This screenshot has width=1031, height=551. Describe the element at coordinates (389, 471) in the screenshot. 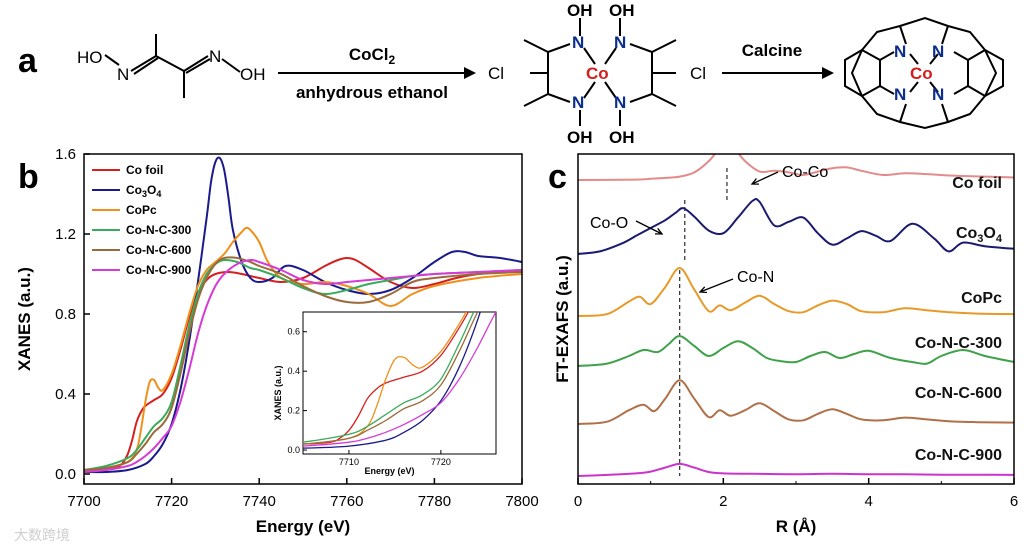

I see `inset-x-axis-label: Energy (eV)` at that location.